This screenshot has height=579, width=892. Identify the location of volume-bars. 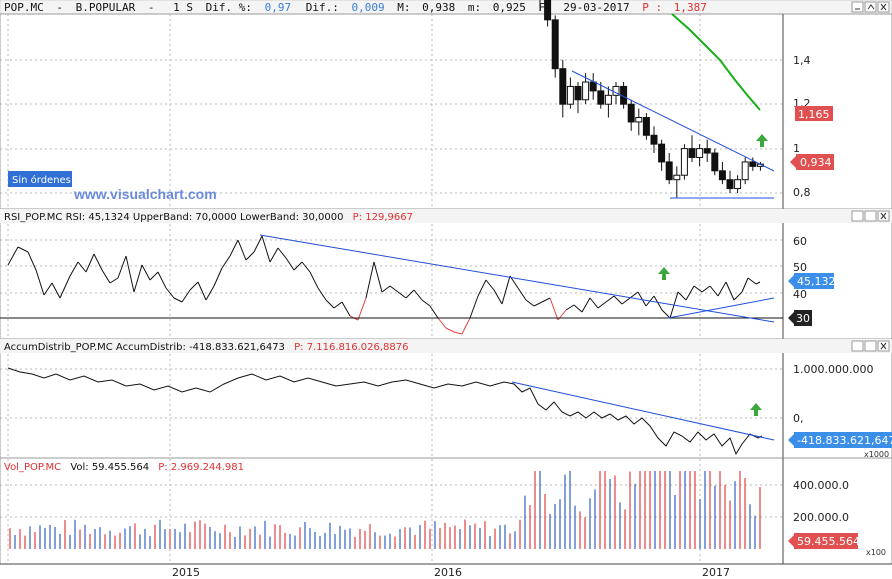
(385, 510).